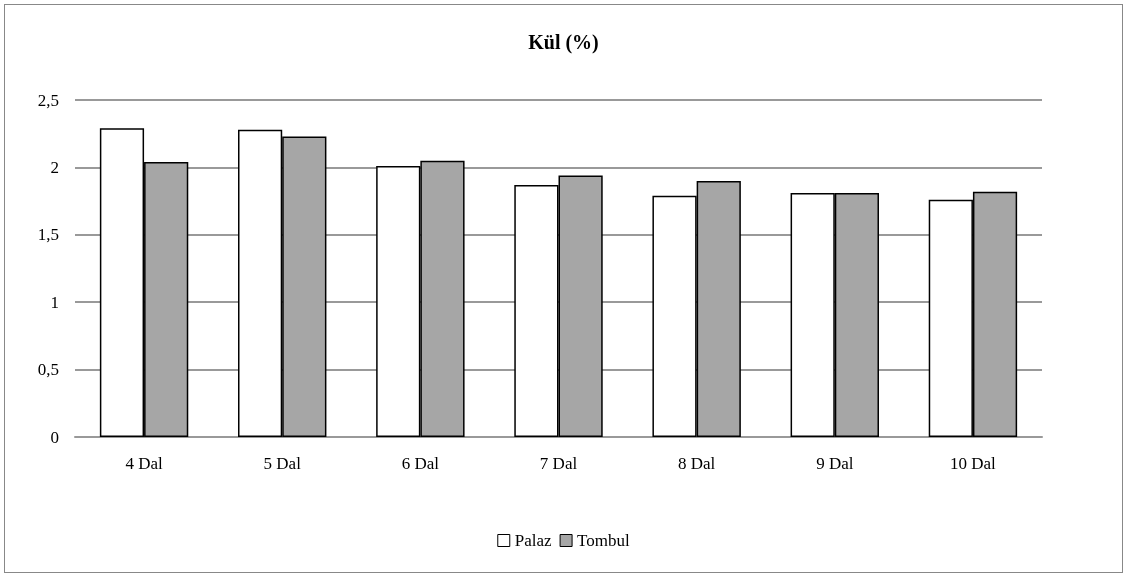  I want to click on y-tick-label: 0, so click(54, 437).